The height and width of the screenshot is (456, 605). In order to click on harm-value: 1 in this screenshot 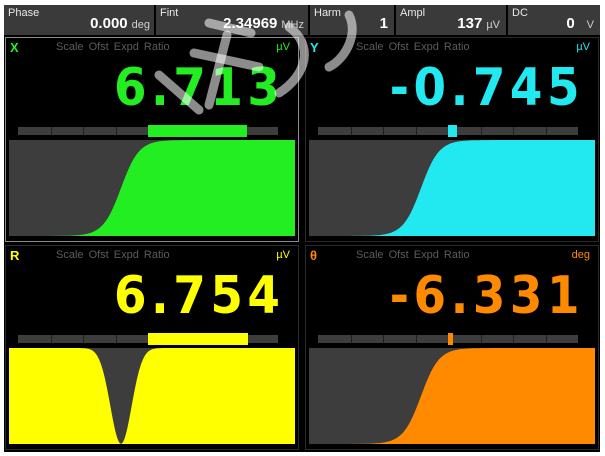, I will do `click(383, 23)`.